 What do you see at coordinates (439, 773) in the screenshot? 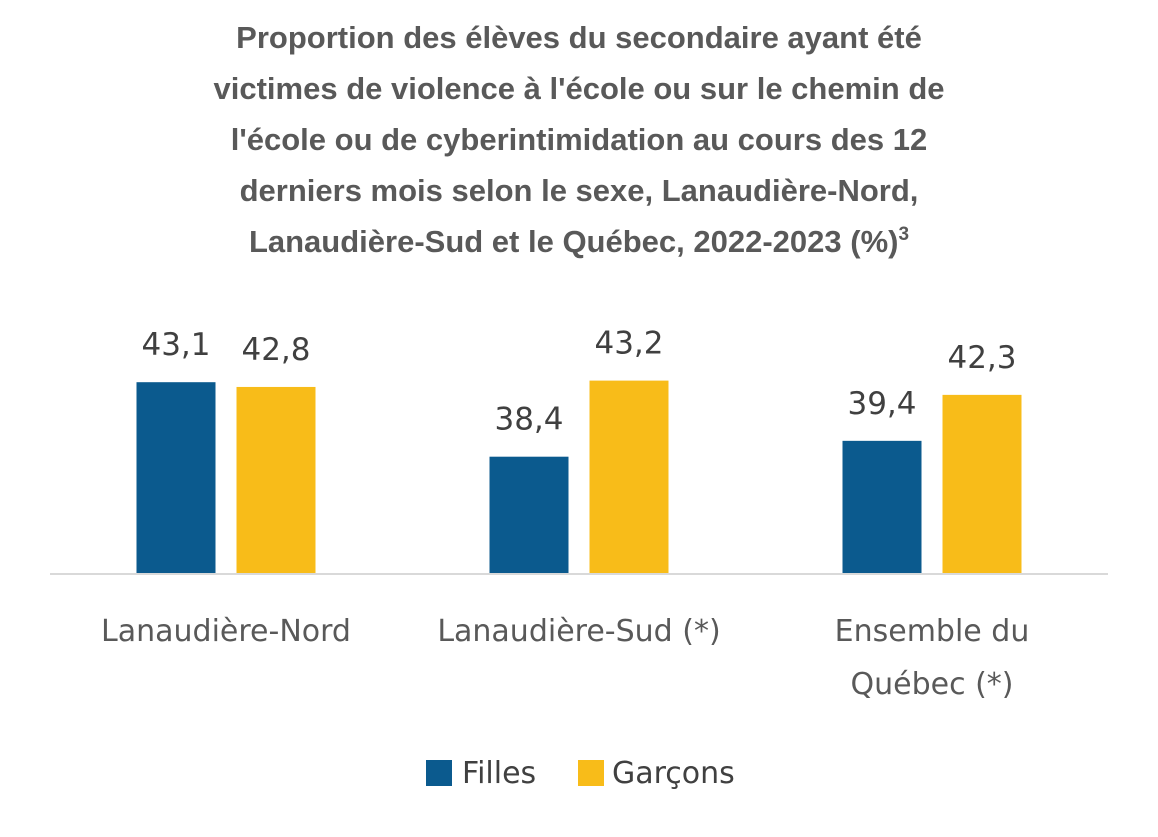
I see `legend-swatch-filles` at bounding box center [439, 773].